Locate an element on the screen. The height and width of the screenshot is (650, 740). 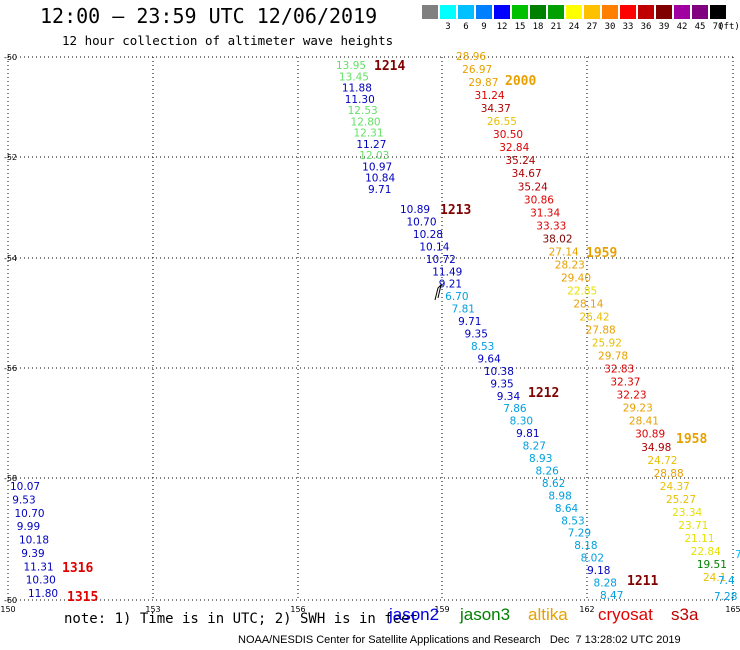
legend-label: 24 is located at coordinates (574, 27).